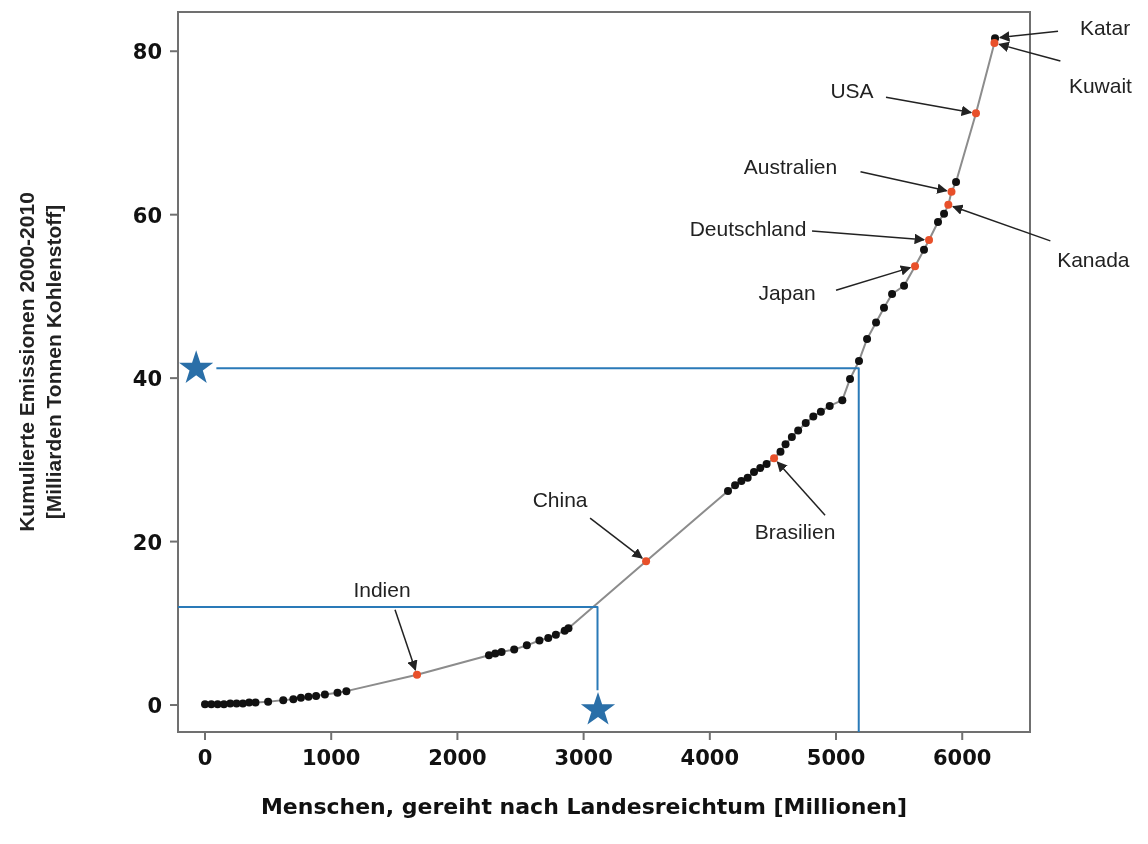  What do you see at coordinates (147, 52) in the screenshot?
I see `y-tick-label: 80` at bounding box center [147, 52].